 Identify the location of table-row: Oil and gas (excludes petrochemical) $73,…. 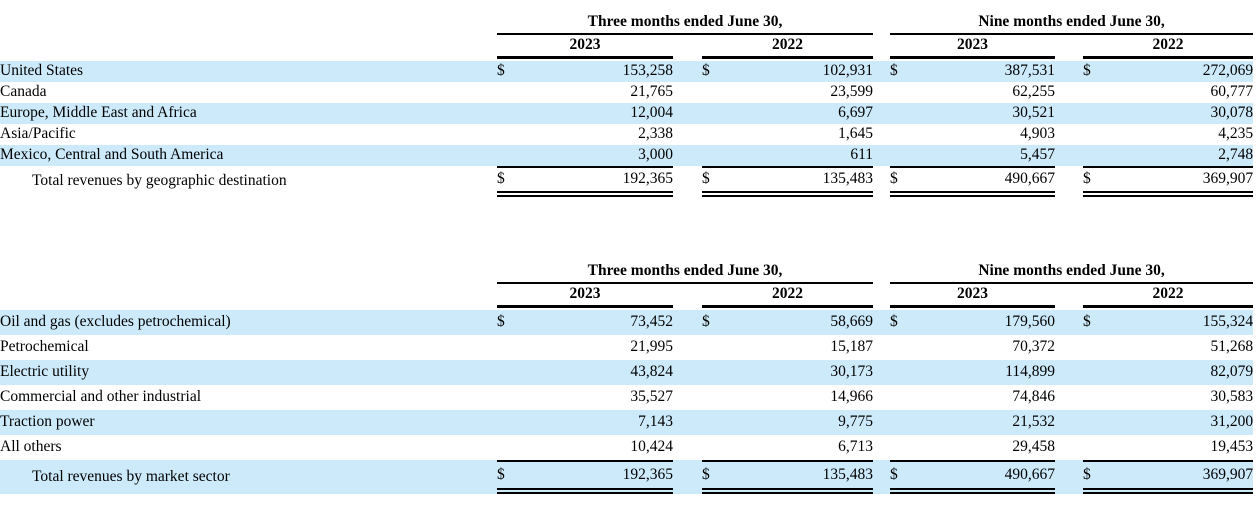
(627, 322).